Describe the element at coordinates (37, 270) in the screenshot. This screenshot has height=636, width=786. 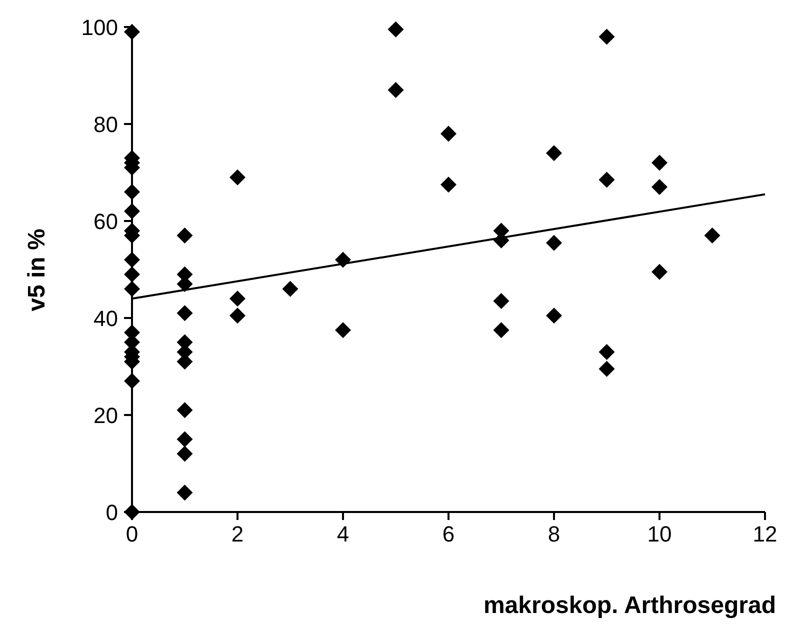
I see `y-axis-title: v5 in %` at that location.